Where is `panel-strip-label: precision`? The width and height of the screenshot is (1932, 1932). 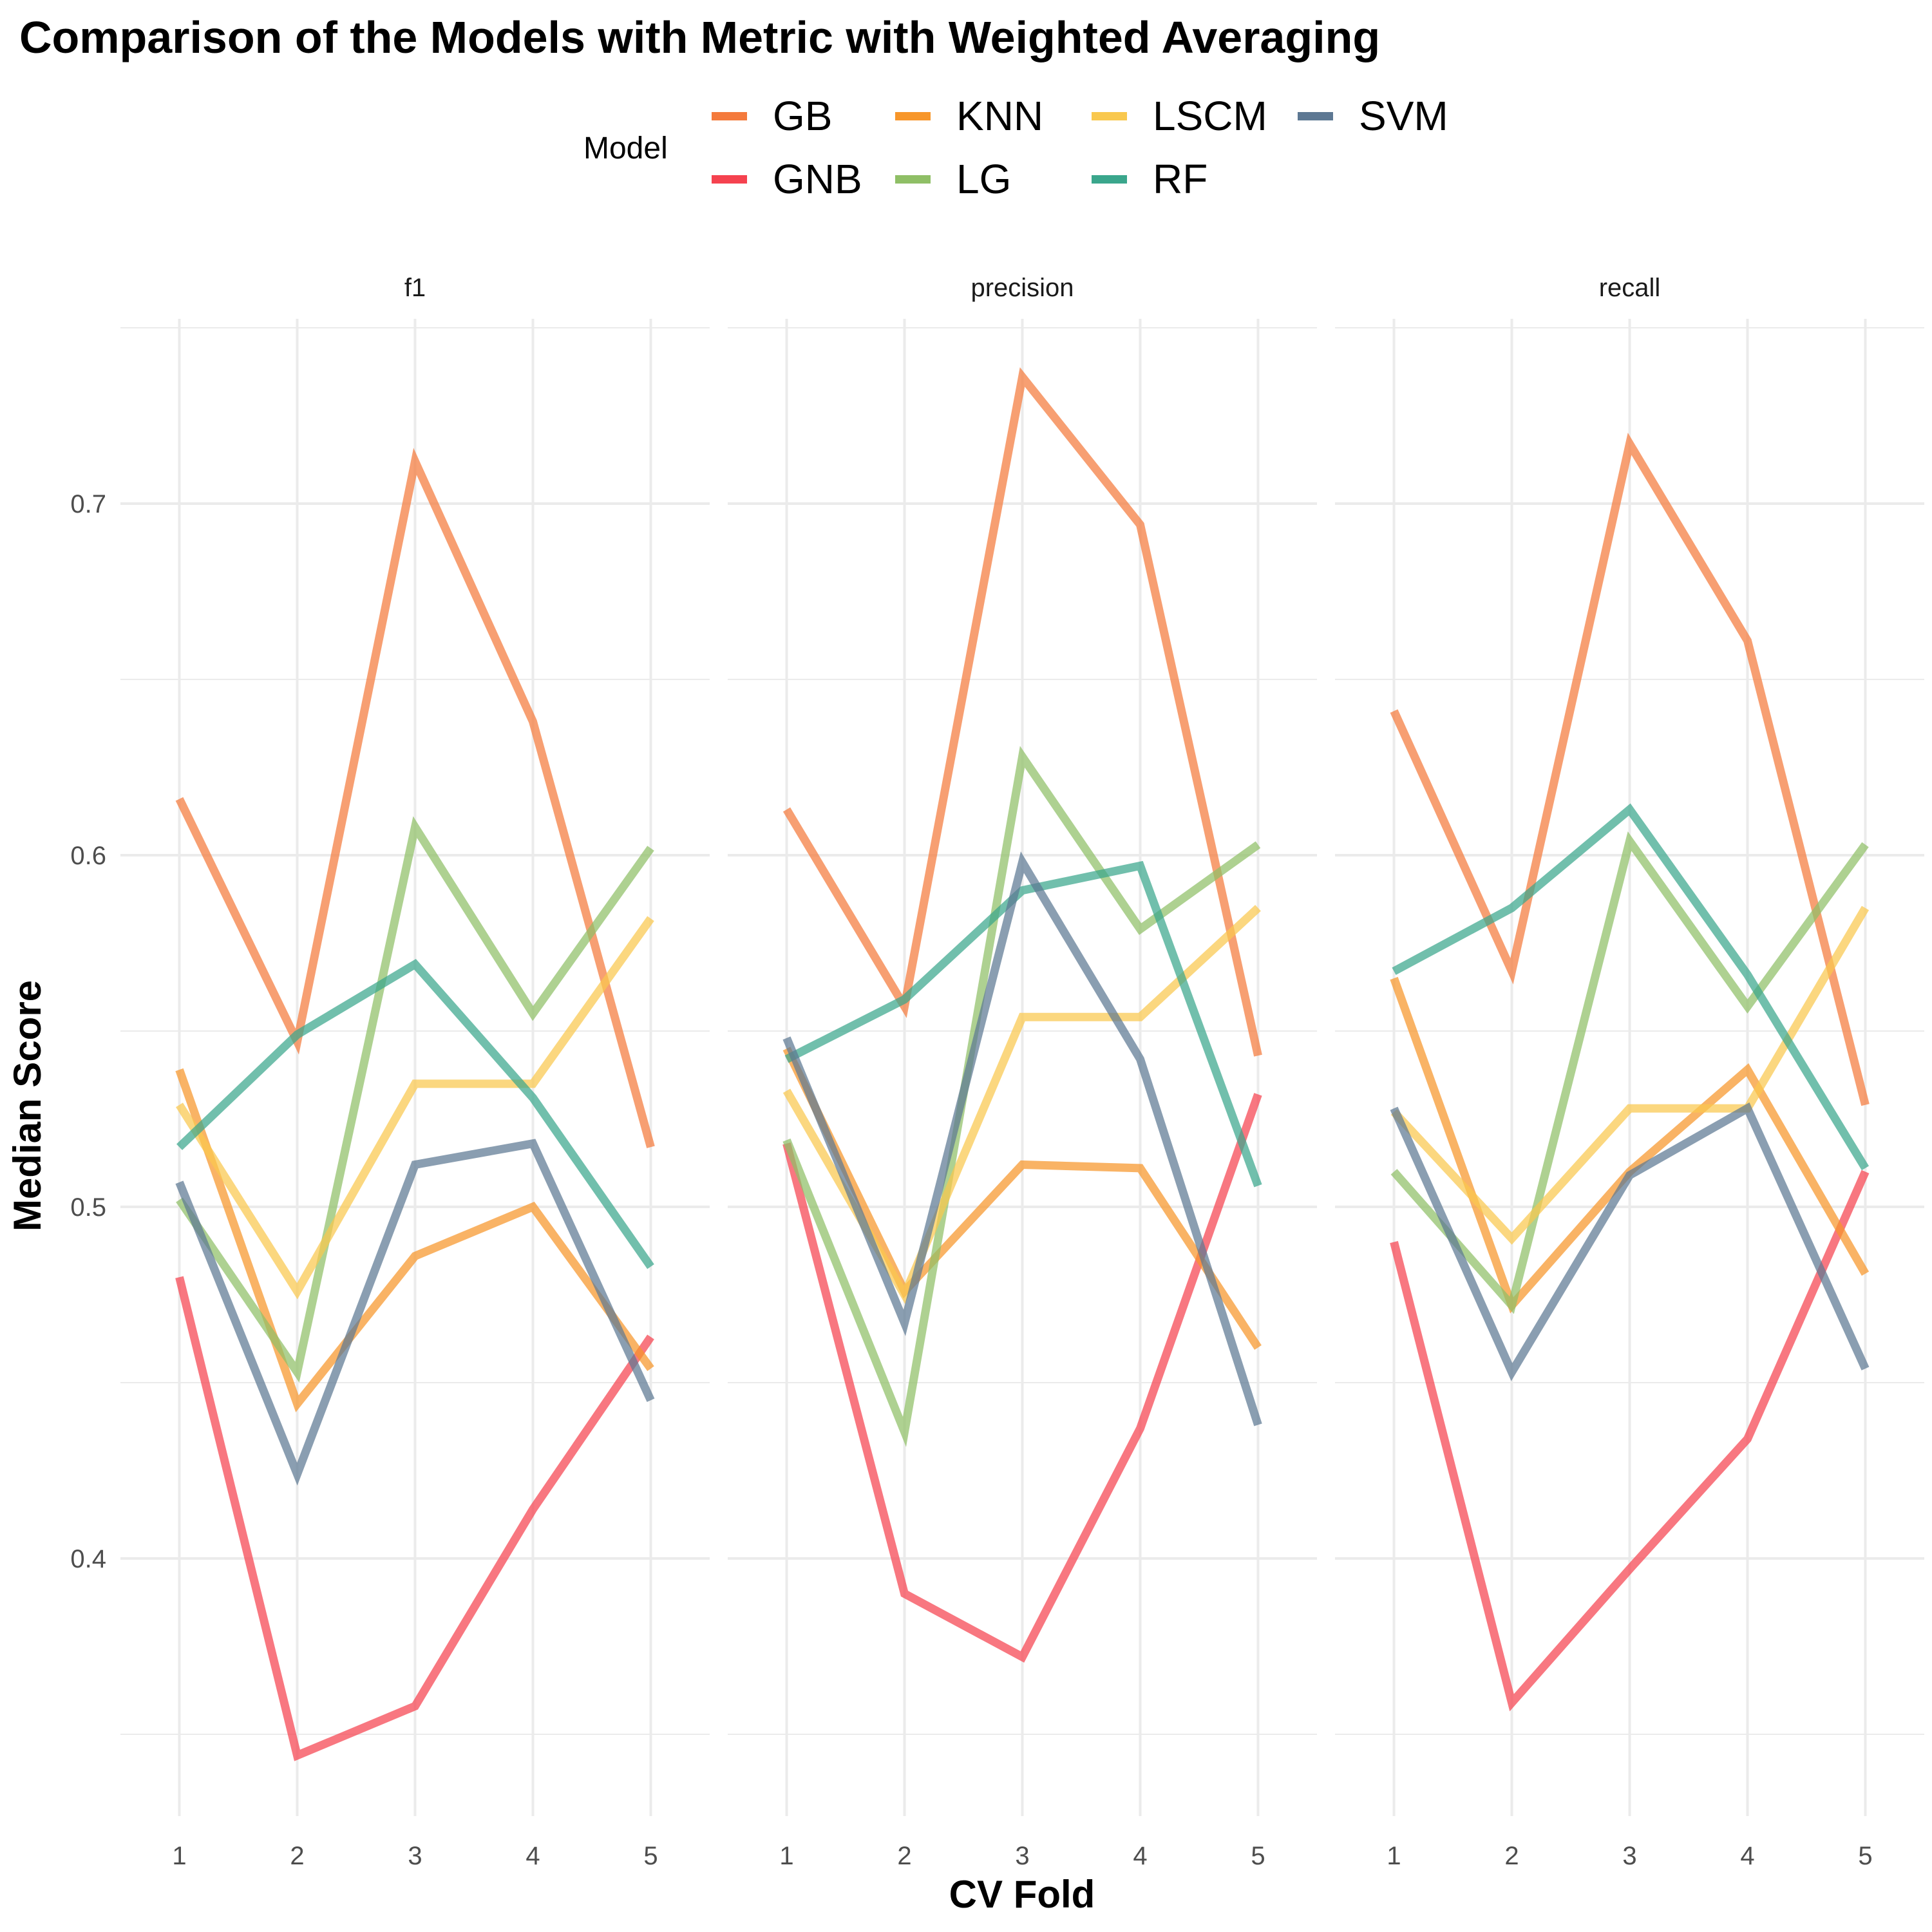
panel-strip-label: precision is located at coordinates (1022, 288).